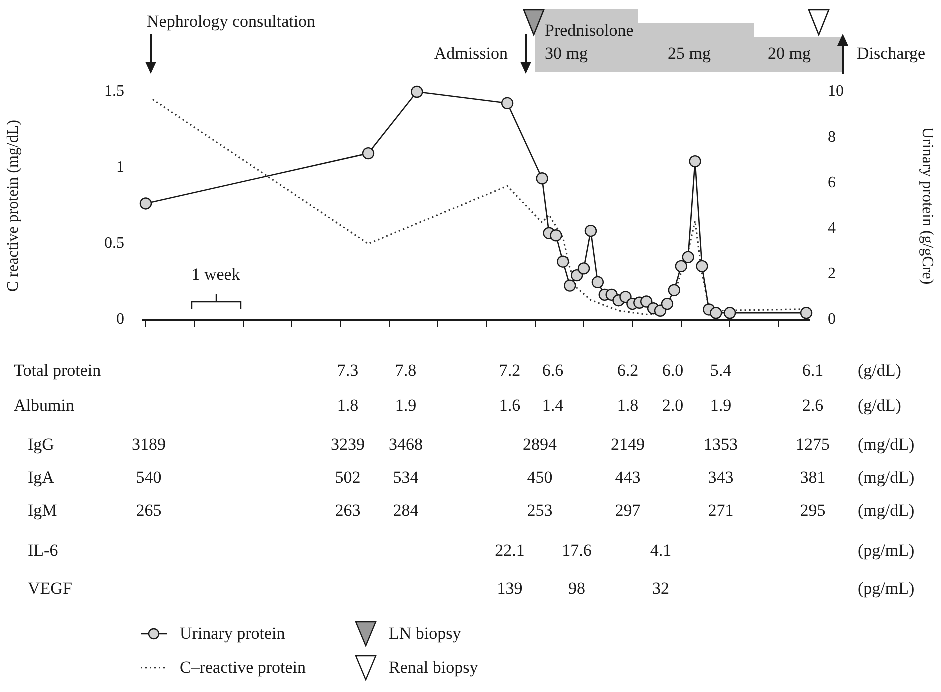 This screenshot has width=941, height=692. Describe the element at coordinates (577, 588) in the screenshot. I see `text: 98` at that location.